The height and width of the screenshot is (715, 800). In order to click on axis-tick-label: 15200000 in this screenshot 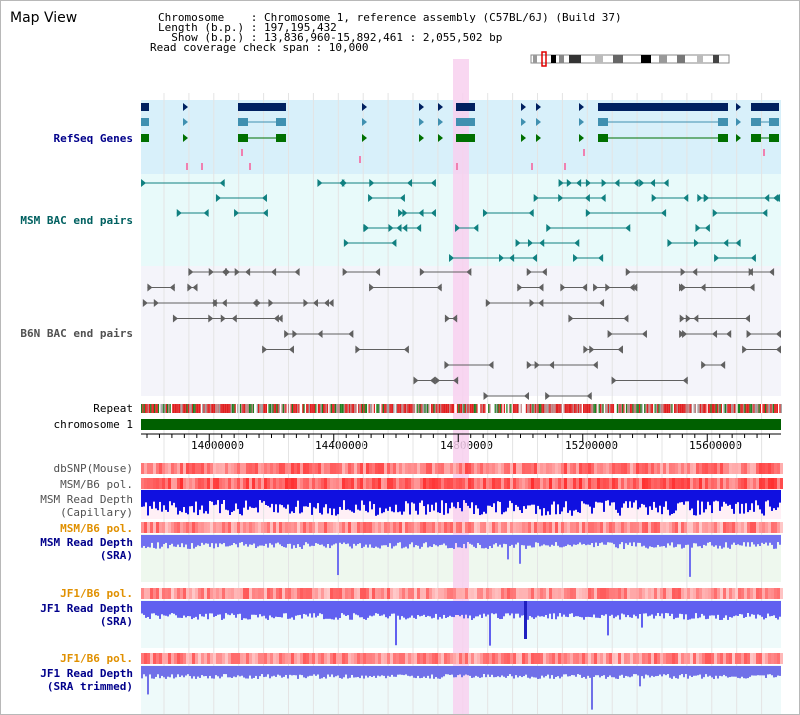, I will do `click(591, 445)`.